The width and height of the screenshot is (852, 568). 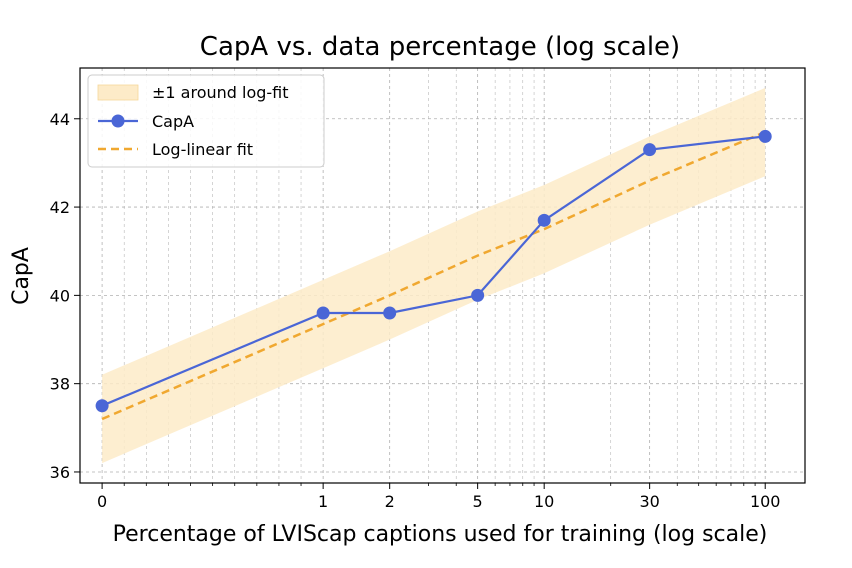 I want to click on x-tick-label: 1, so click(x=323, y=501).